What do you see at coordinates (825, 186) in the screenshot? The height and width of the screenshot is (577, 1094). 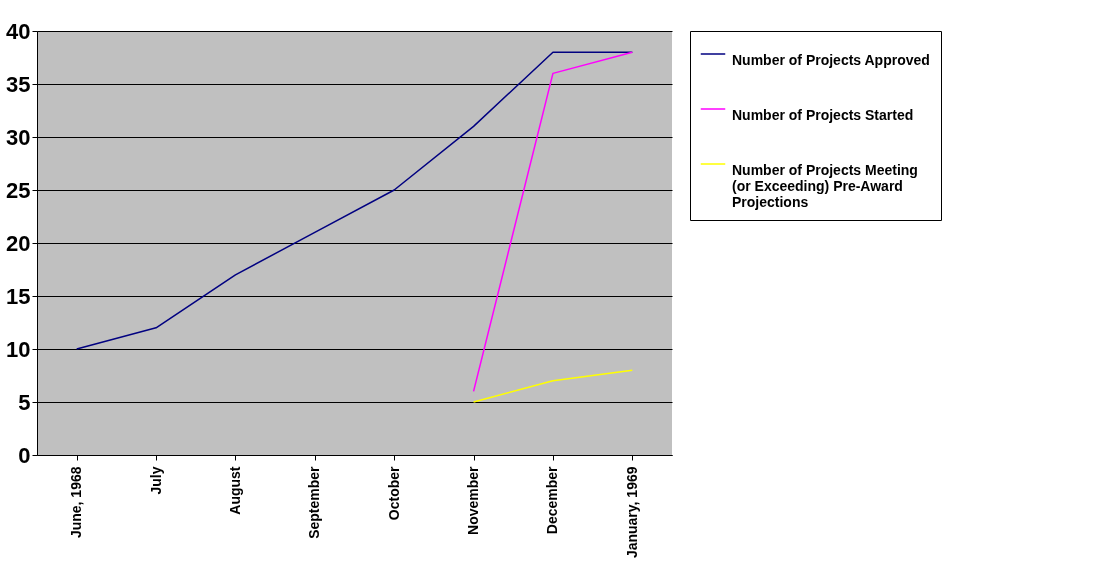 I see `legend-label: Number of Projects Meeting (or Exceeding) Pre-Award Projections` at bounding box center [825, 186].